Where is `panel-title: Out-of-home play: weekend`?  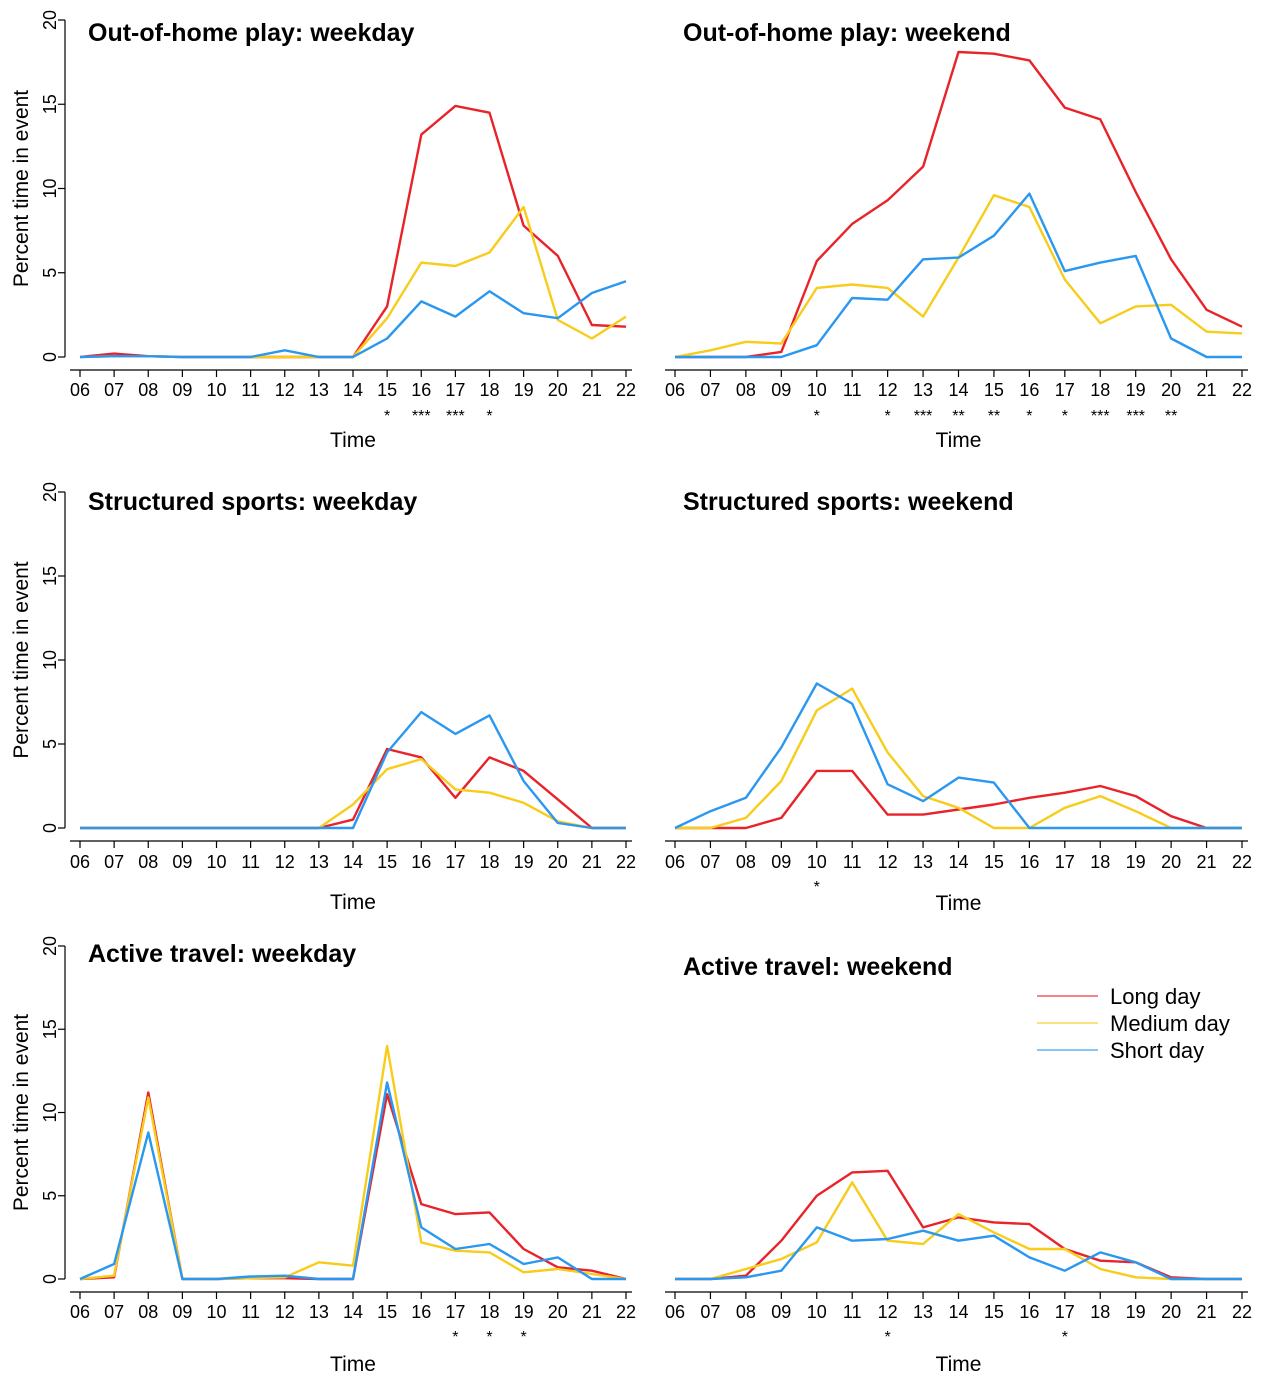
panel-title: Out-of-home play: weekend is located at coordinates (847, 33).